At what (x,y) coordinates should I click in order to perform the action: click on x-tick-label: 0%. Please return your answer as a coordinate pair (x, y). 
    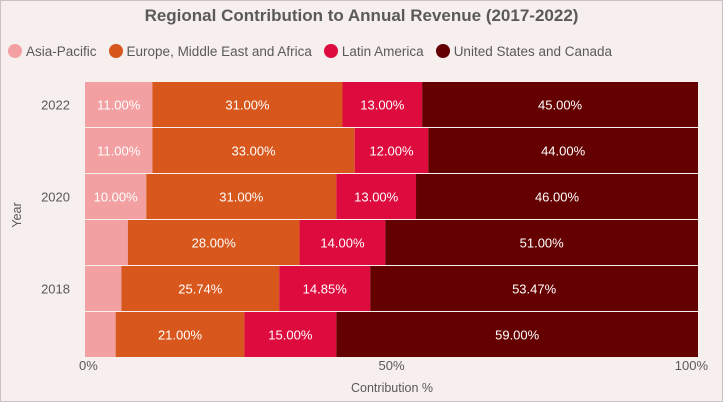
    Looking at the image, I should click on (88, 365).